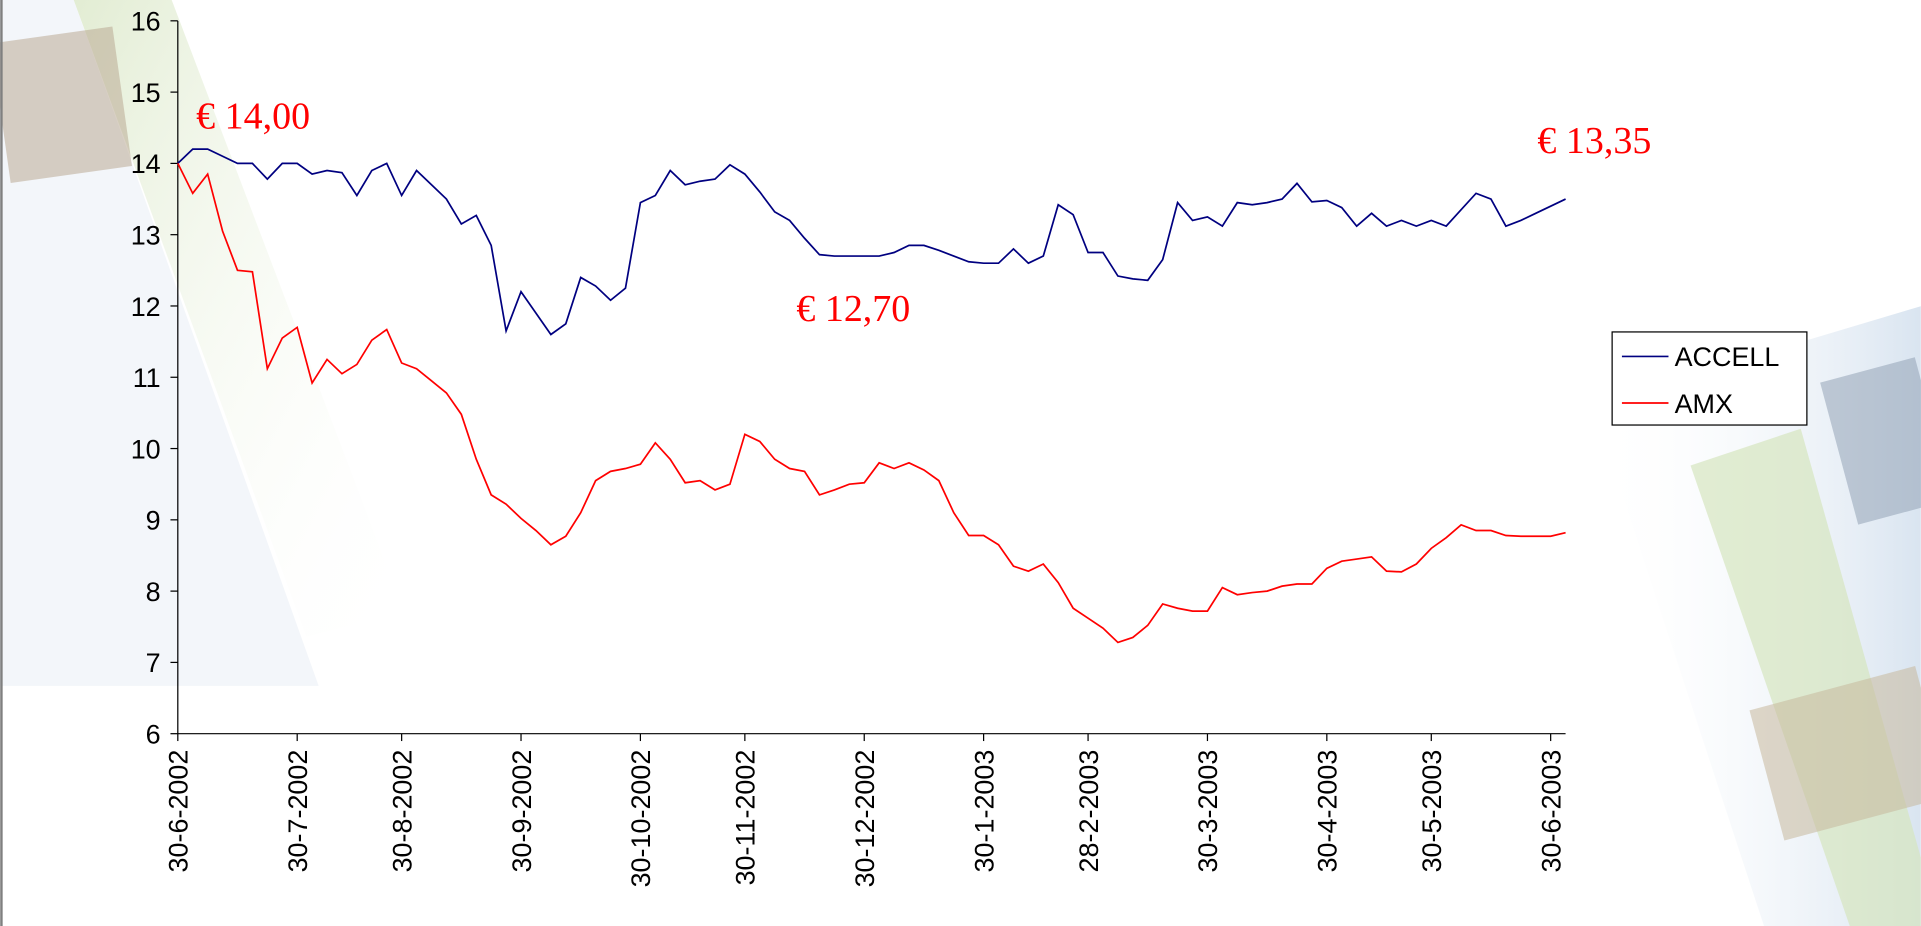 Image resolution: width=1921 pixels, height=926 pixels. Describe the element at coordinates (153, 663) in the screenshot. I see `y-tick-label: 7` at that location.